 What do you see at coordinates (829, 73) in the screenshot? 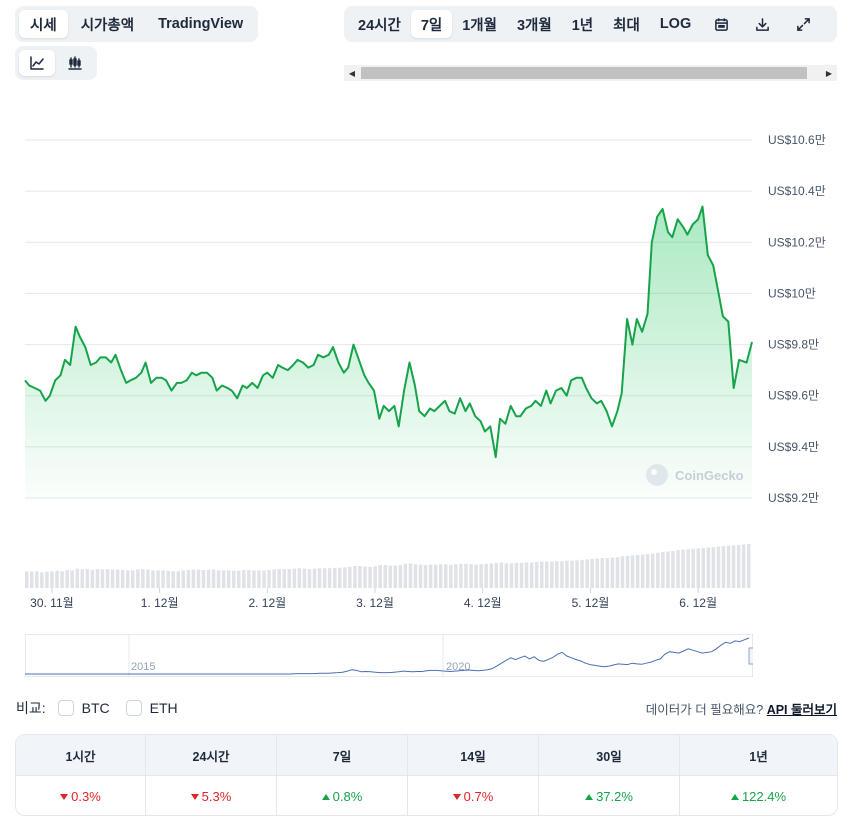
I see `scroll-right-icon: ▶` at bounding box center [829, 73].